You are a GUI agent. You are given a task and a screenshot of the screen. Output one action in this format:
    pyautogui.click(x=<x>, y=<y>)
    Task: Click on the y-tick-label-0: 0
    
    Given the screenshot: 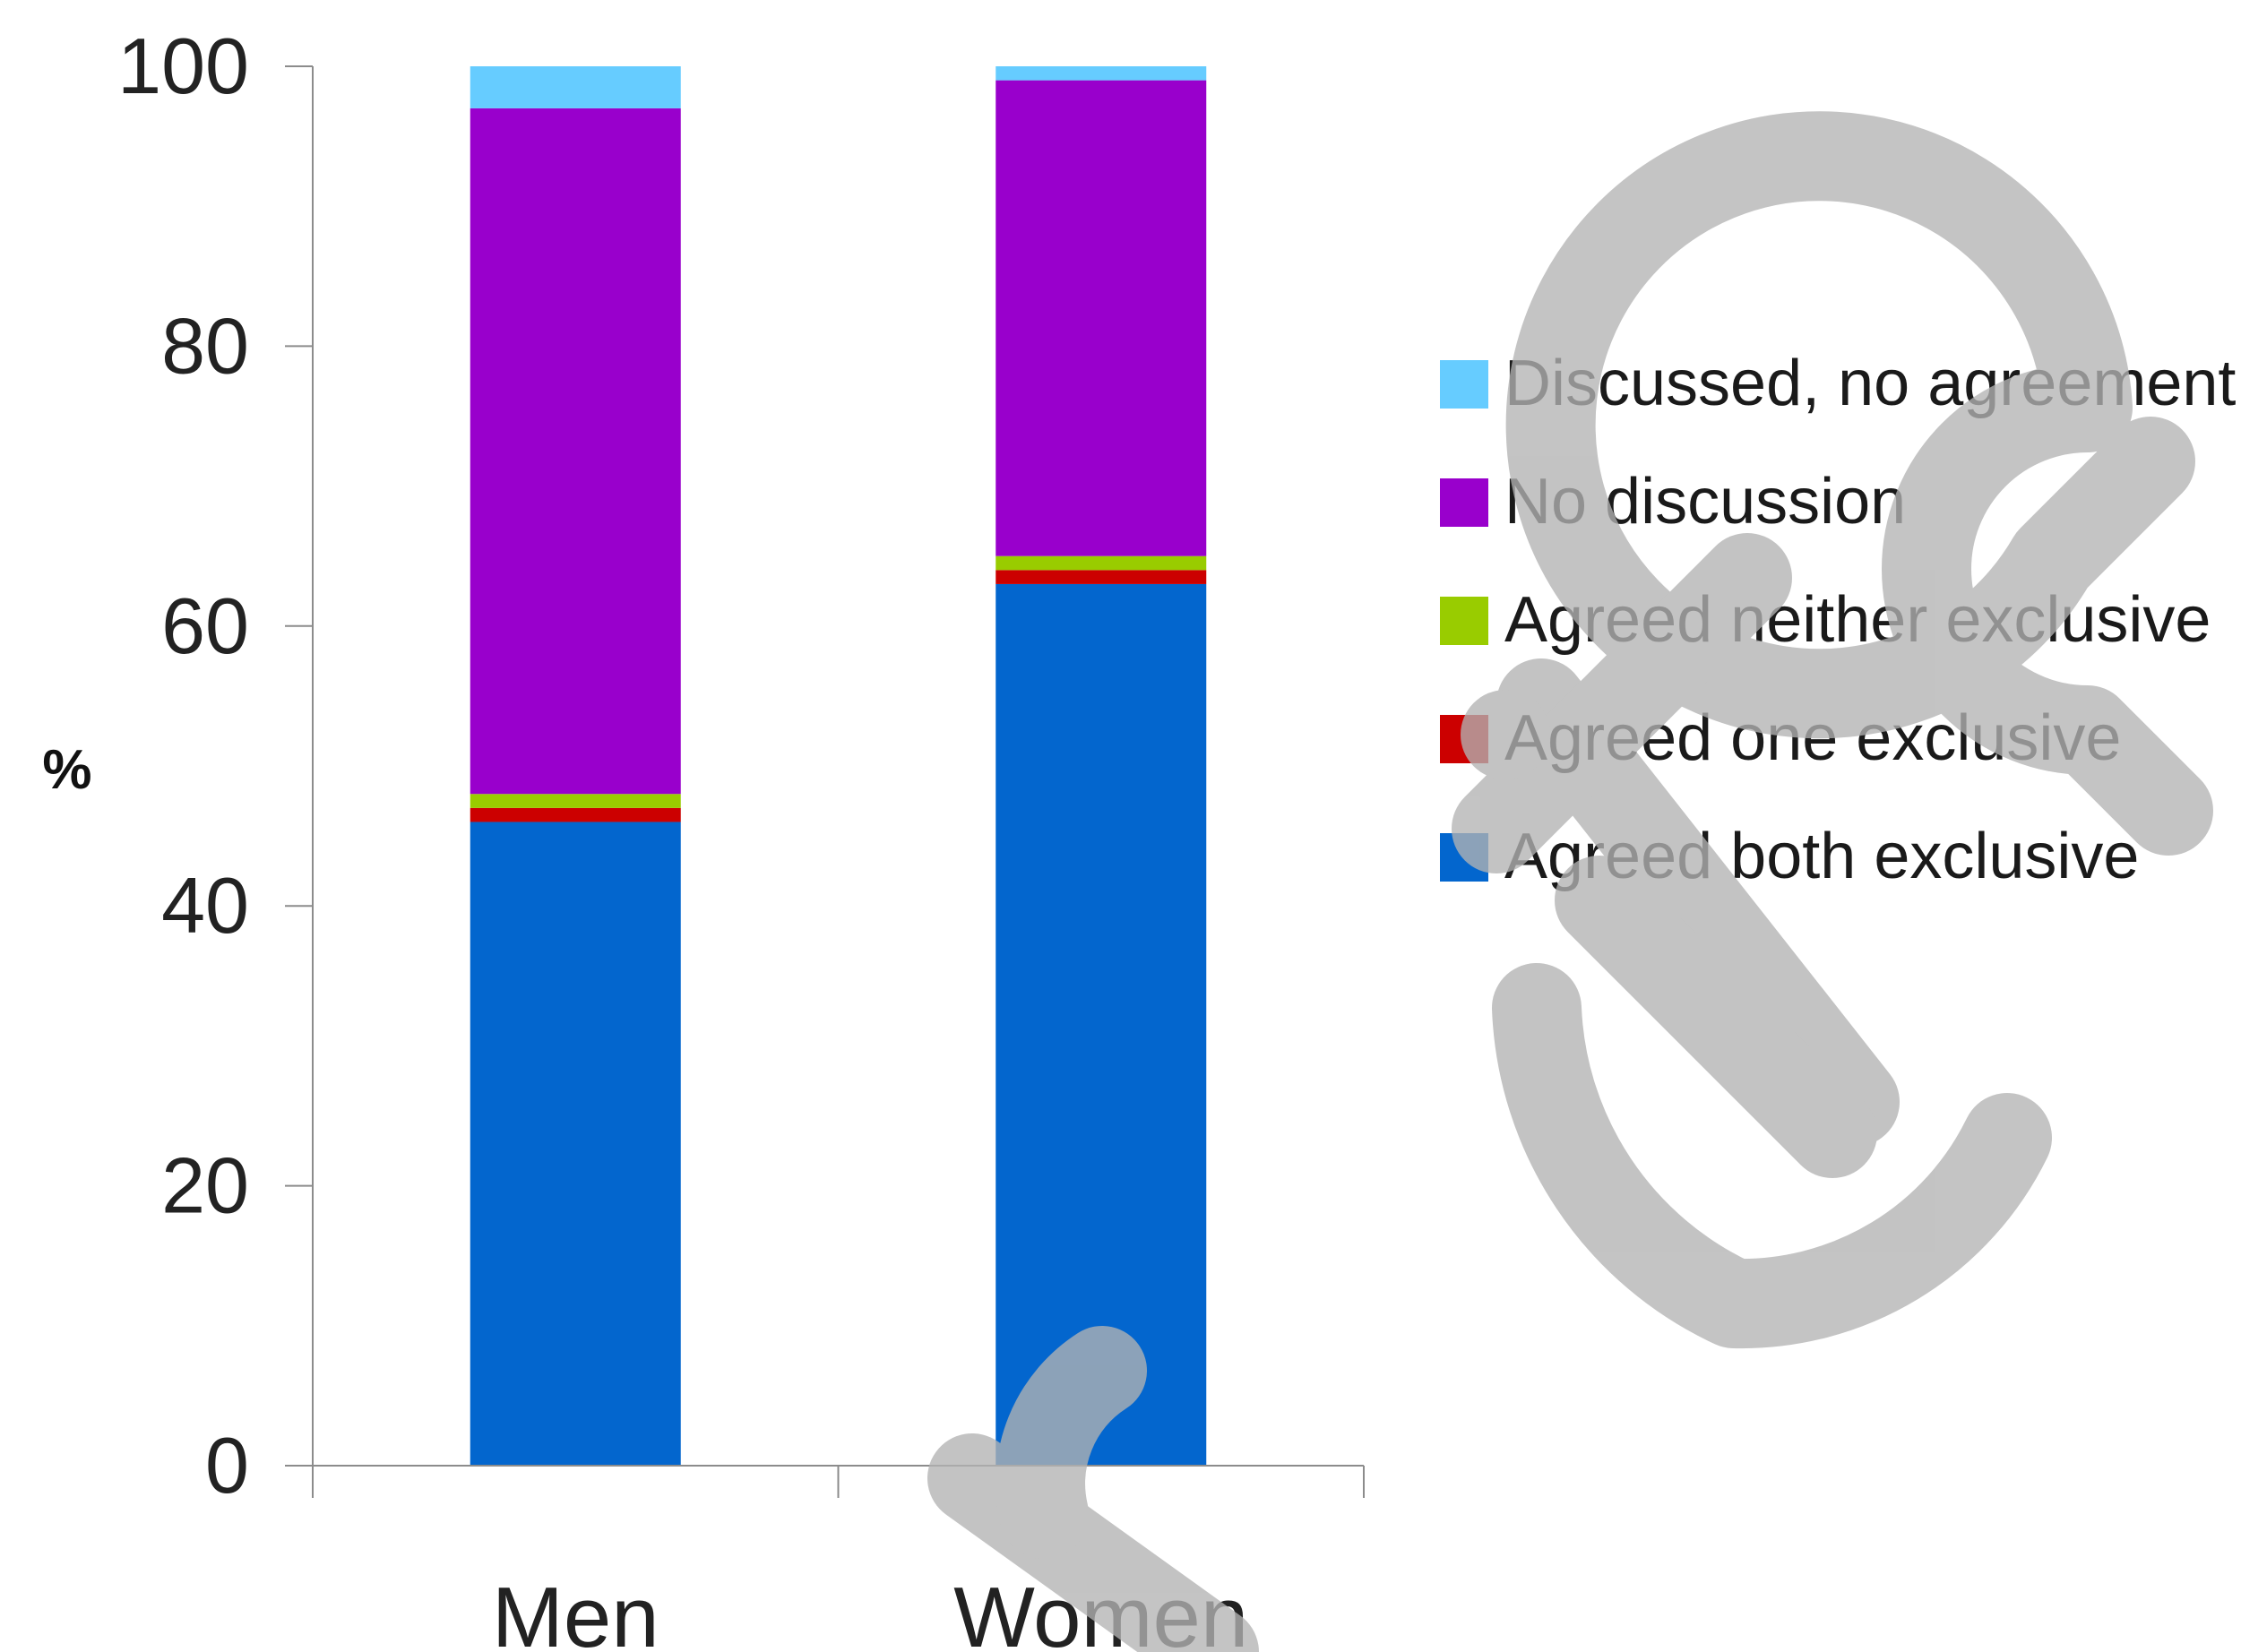 What is the action you would take?
    pyautogui.click(x=227, y=1465)
    